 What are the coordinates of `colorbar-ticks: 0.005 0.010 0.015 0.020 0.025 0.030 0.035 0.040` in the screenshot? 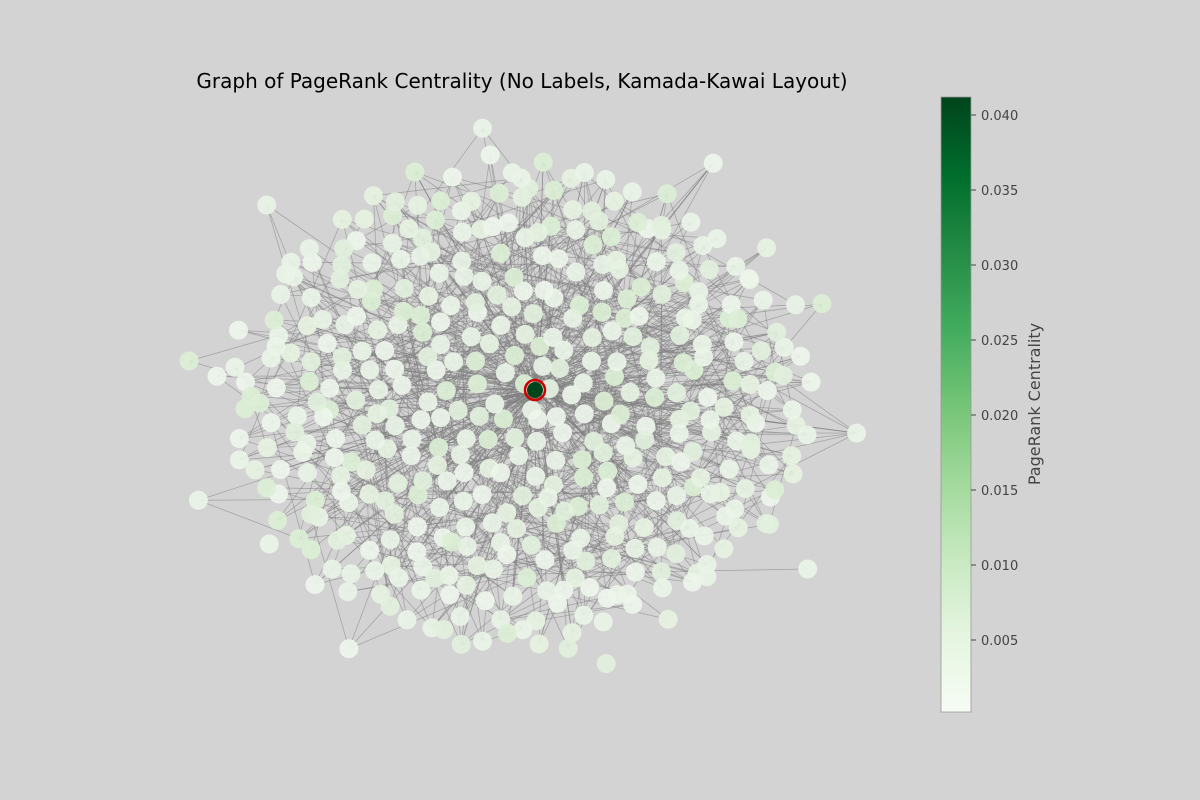 It's located at (994, 379).